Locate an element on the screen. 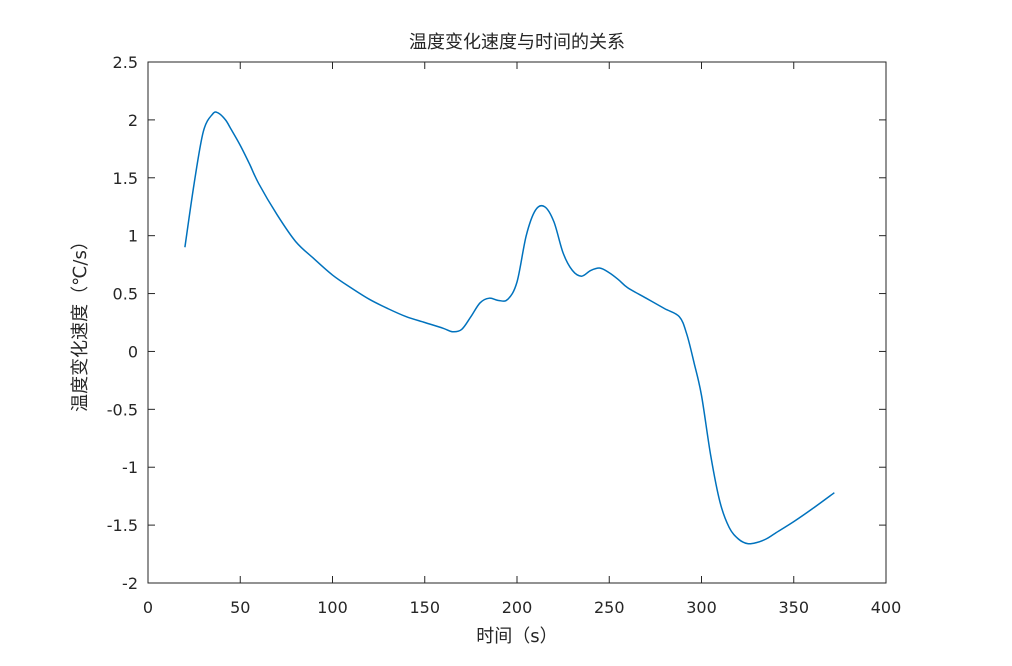  y-axis-label: 温度变化速度（℃/s） is located at coordinates (80, 322).